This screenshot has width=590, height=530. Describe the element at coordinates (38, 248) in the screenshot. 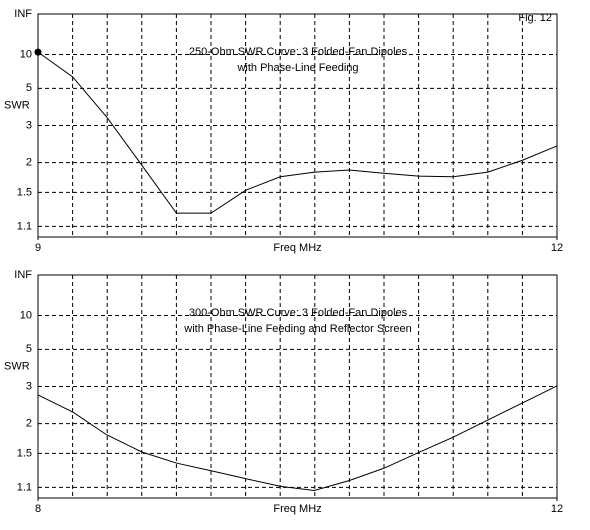

I see `x-tick-label: 9` at that location.